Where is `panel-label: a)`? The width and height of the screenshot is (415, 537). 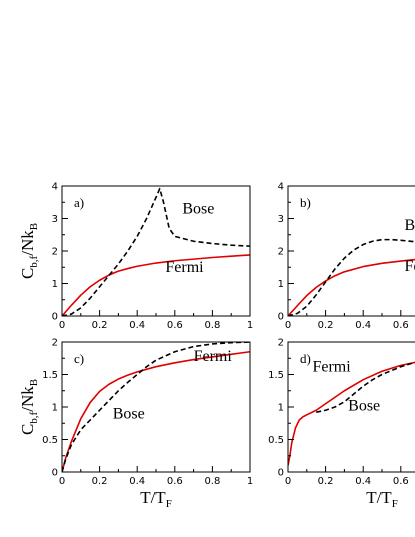 panel-label: a) is located at coordinates (79, 202).